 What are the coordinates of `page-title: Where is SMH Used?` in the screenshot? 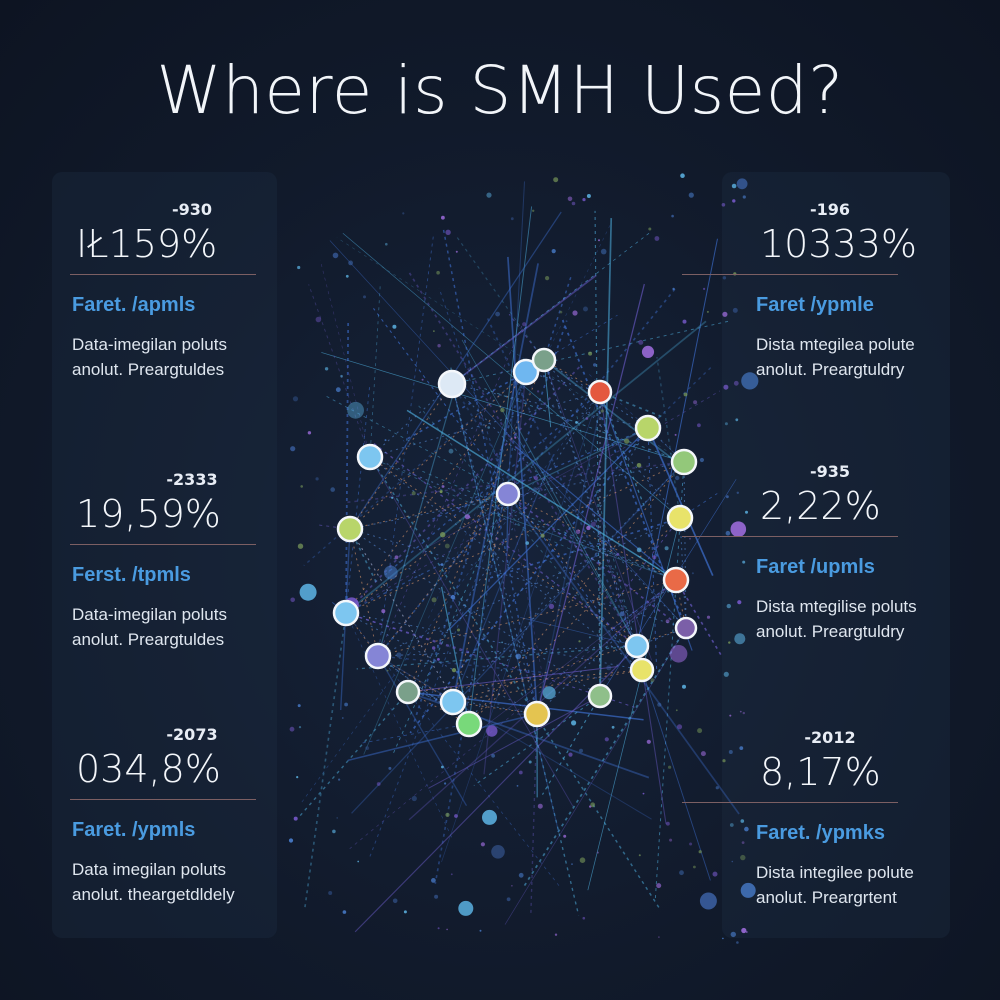 It's located at (500, 90).